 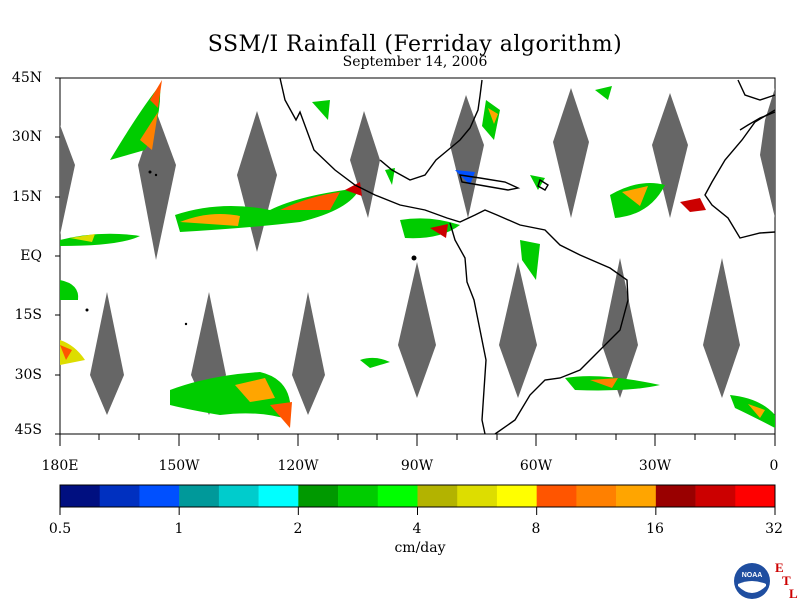 I want to click on lat-ticks, so click(x=57, y=256).